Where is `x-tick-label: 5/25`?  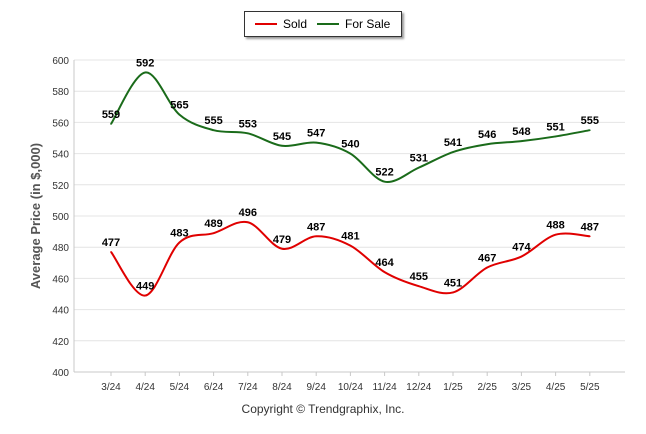
x-tick-label: 5/25 is located at coordinates (590, 387).